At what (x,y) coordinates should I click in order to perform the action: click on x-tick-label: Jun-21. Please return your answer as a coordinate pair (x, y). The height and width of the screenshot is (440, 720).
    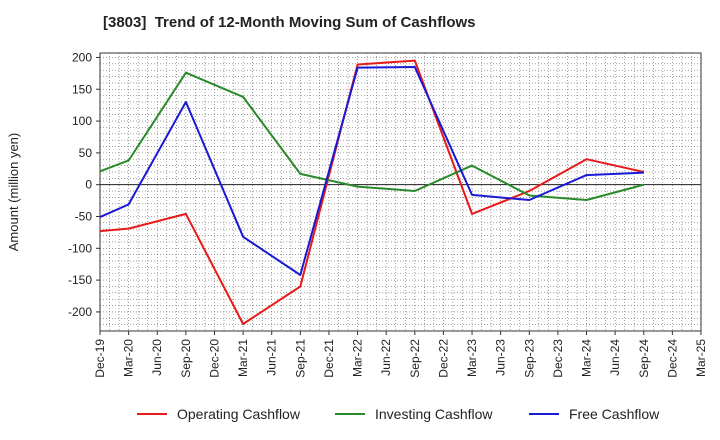
    Looking at the image, I should click on (272, 357).